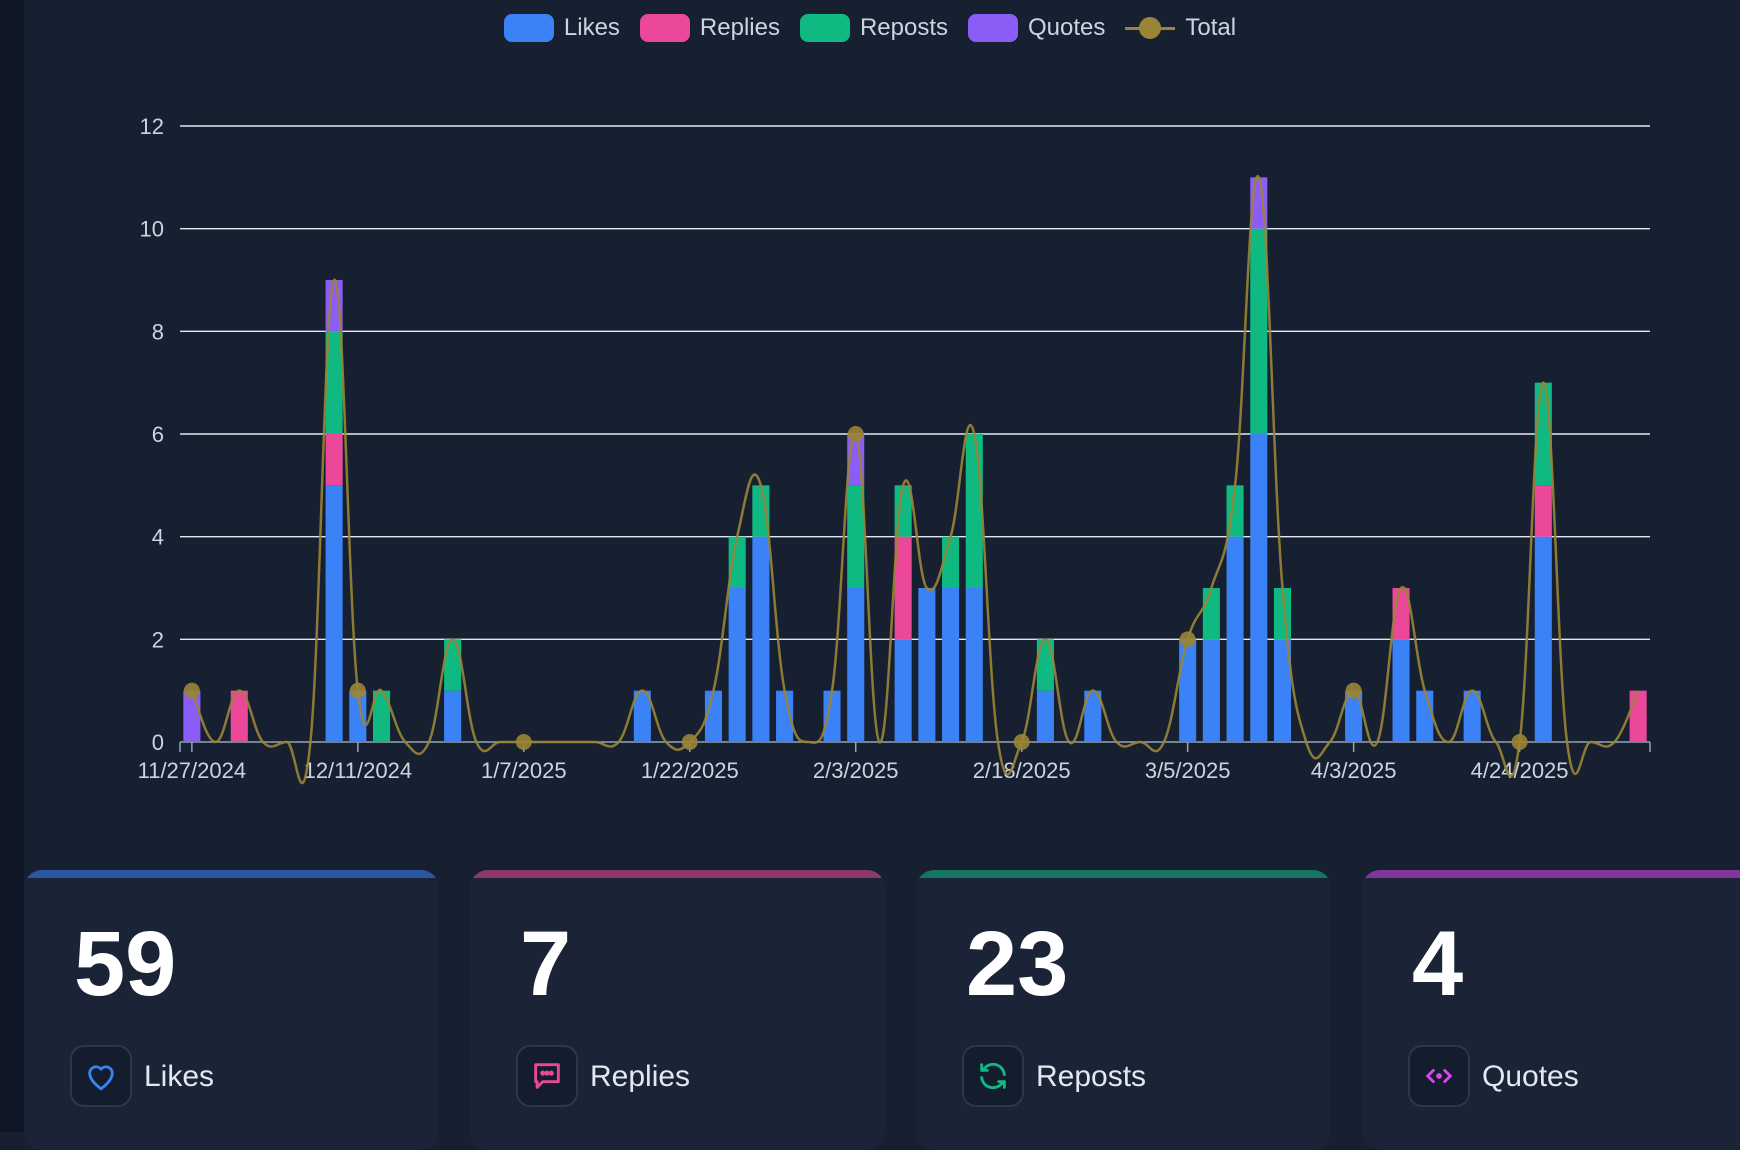 The width and height of the screenshot is (1740, 1150). Describe the element at coordinates (1438, 964) in the screenshot. I see `quotes-count: 4` at that location.